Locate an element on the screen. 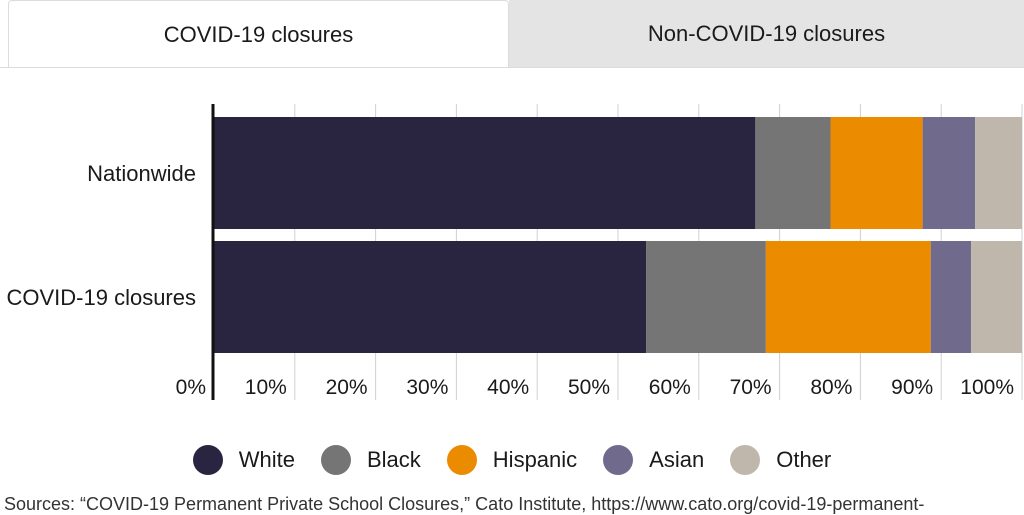 This screenshot has width=1024, height=515. bar-covid-19-closures-asian is located at coordinates (951, 297).